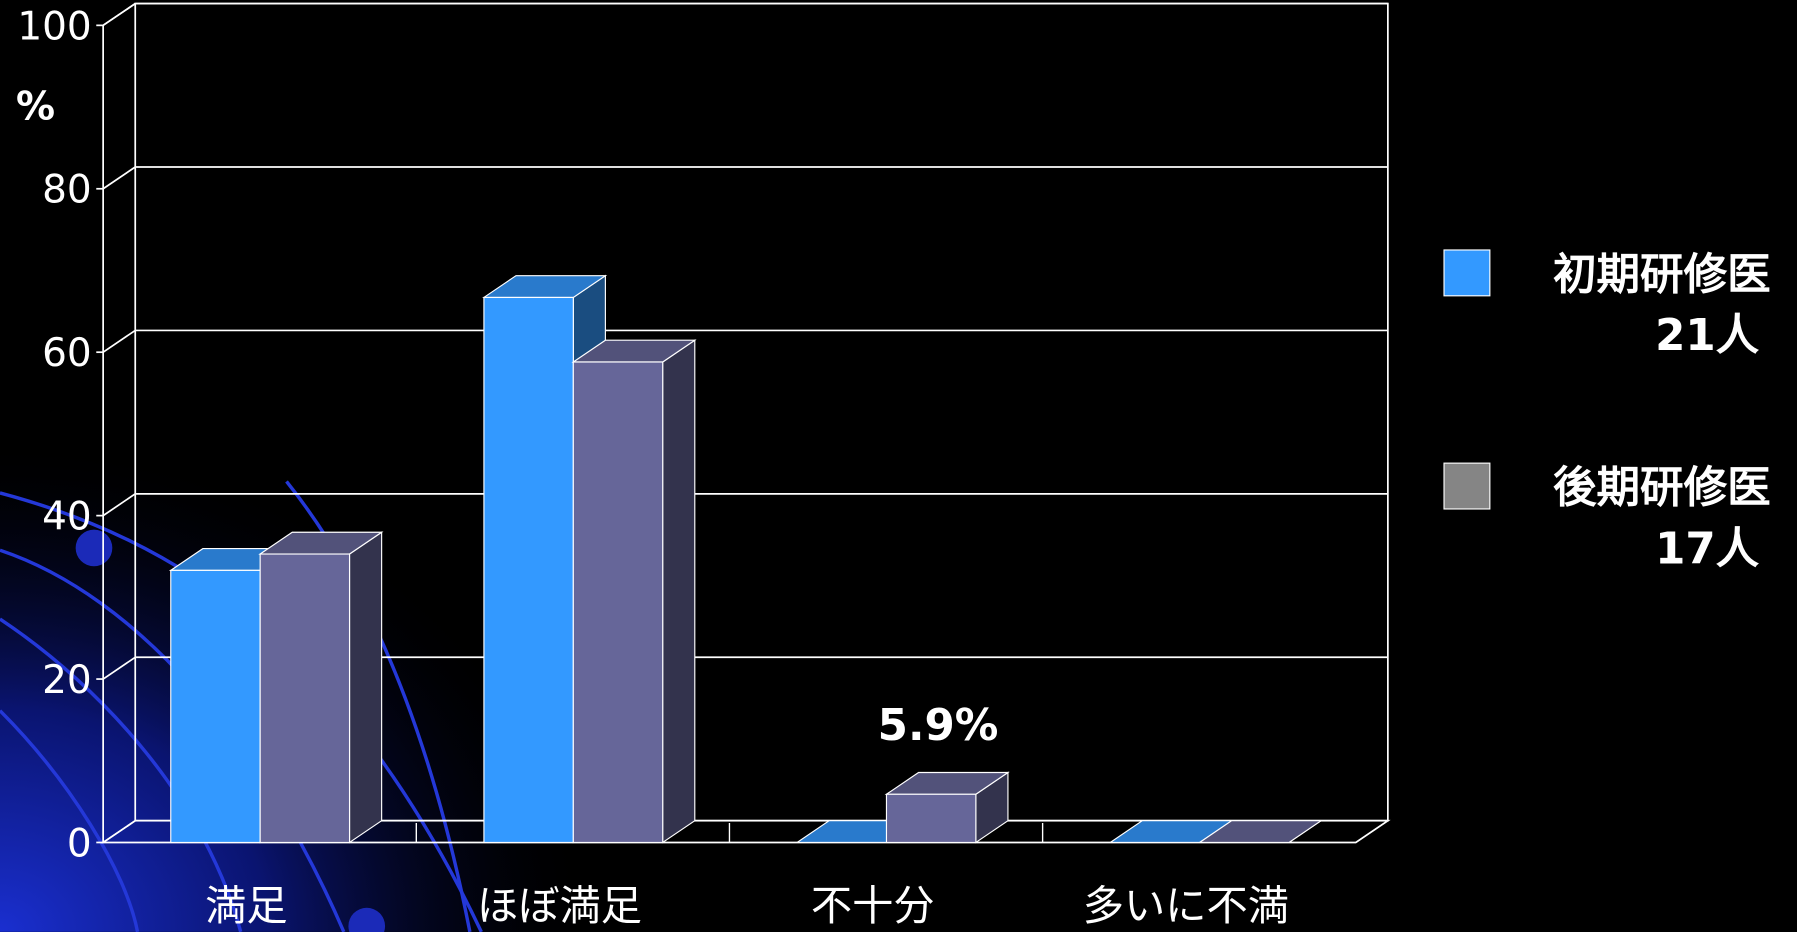 The height and width of the screenshot is (932, 1797). Describe the element at coordinates (938, 726) in the screenshot. I see `data-label: 5.9%` at that location.